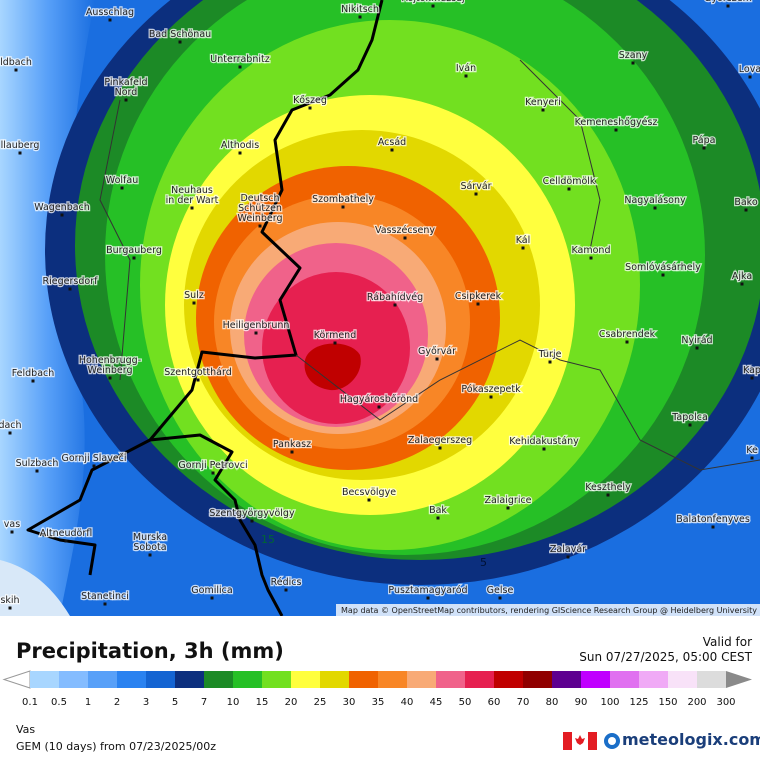 This screenshot has height=760, width=760. Describe the element at coordinates (37, 463) in the screenshot. I see `place-label: Sulzbach` at that location.